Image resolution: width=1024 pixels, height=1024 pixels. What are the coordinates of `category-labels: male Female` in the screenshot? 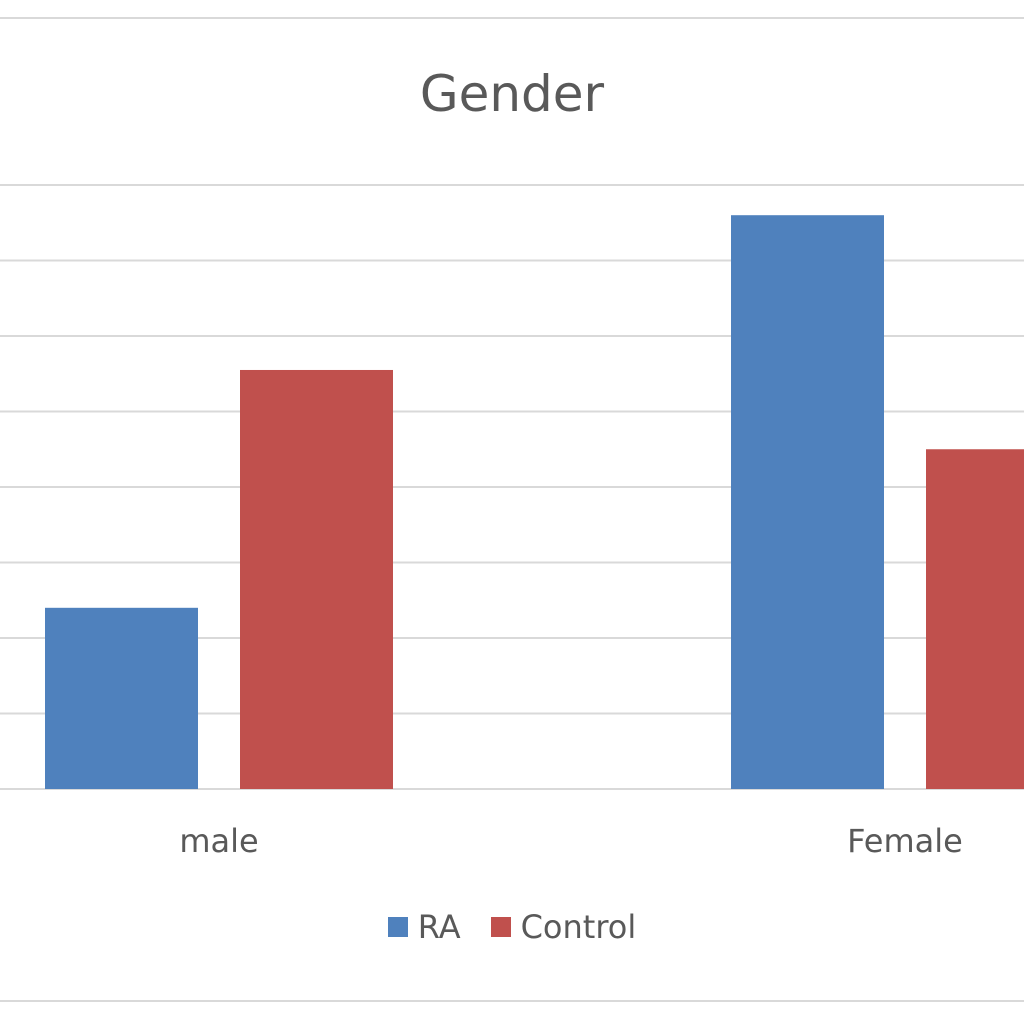 It's located at (571, 841).